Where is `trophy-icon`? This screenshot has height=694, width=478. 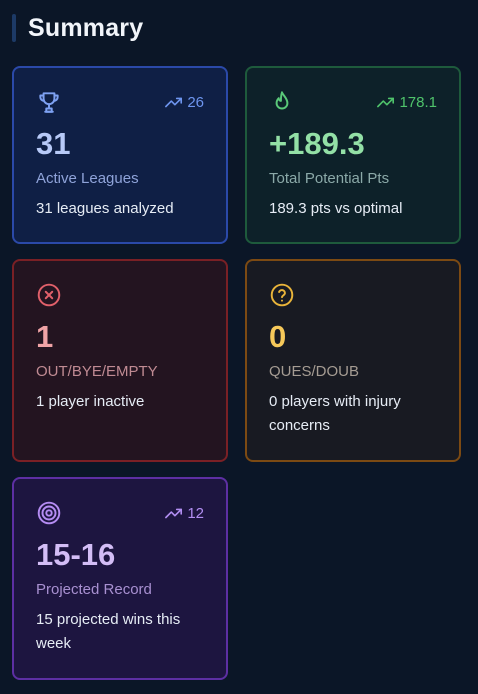 trophy-icon is located at coordinates (49, 102).